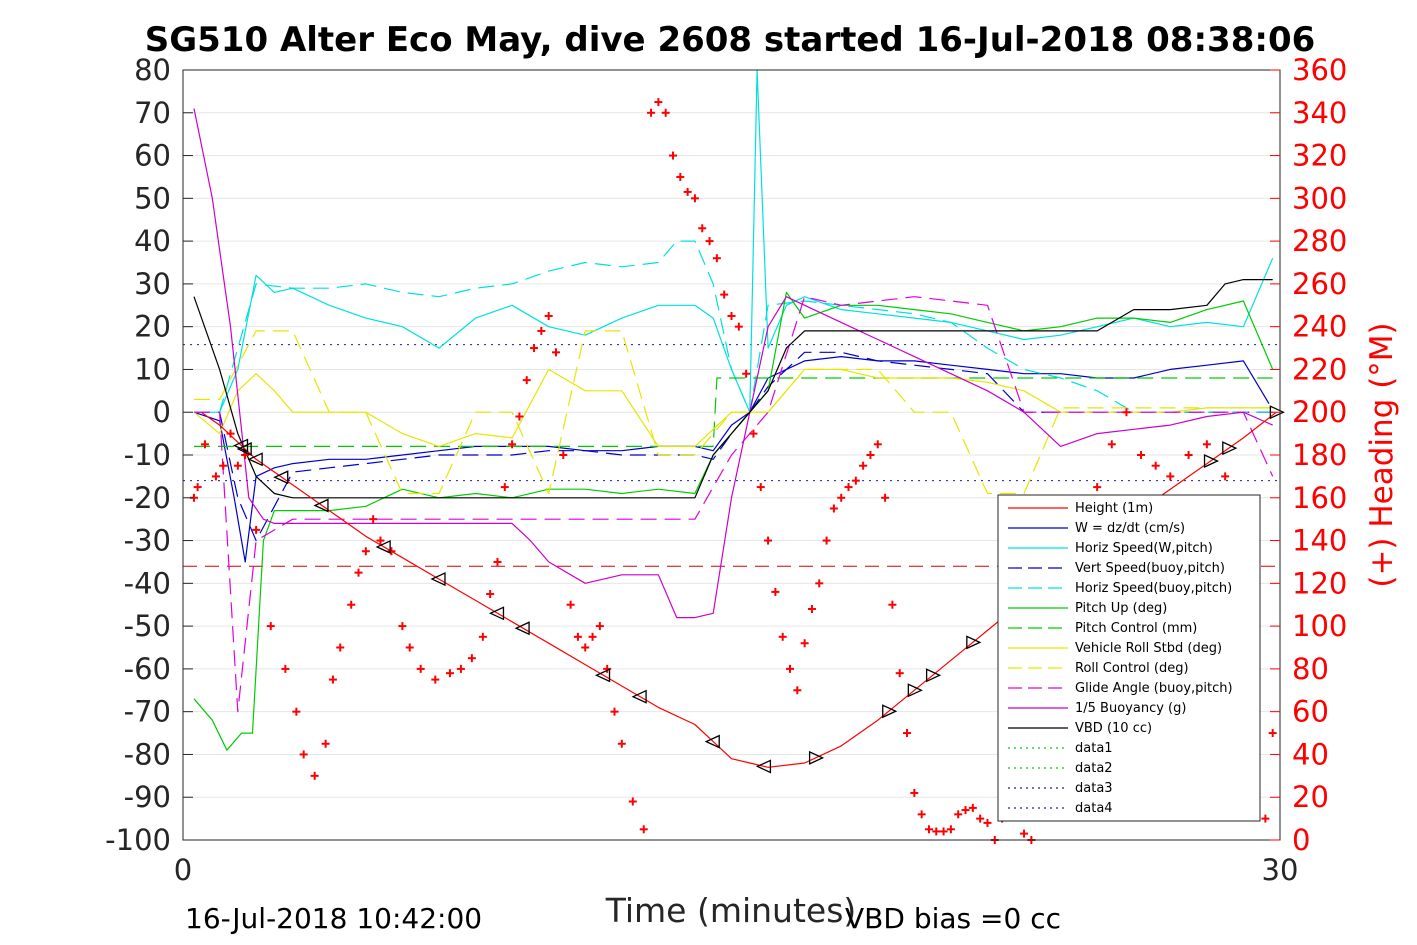  I want to click on legend-item-horiz-speed-buoy-pitch: Horiz Speed(buoy,pitch), so click(1120, 588).